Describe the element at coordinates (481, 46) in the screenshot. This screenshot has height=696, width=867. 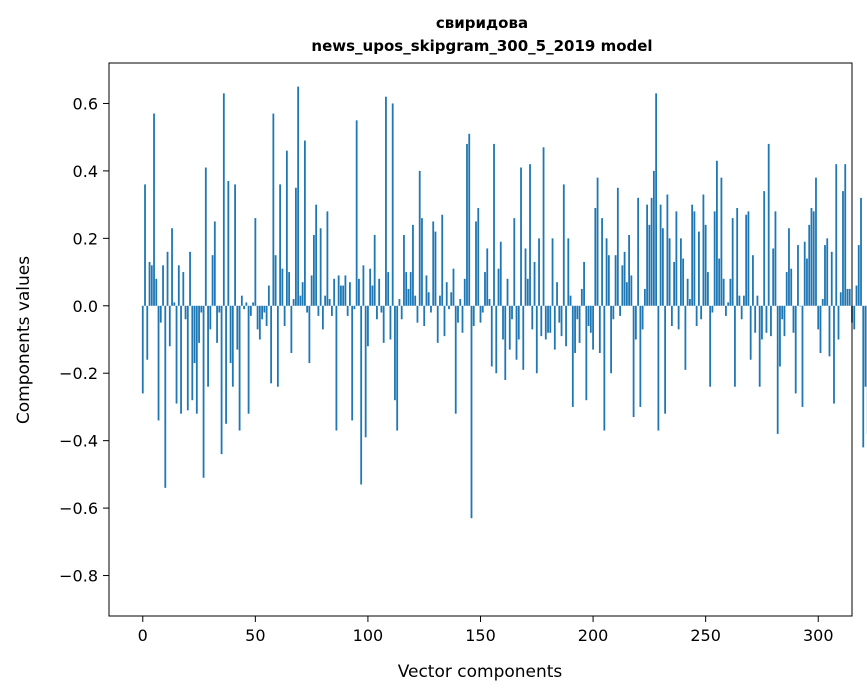
I see `chart-subtitle: news_upos_skipgram_300_5_2019 model` at that location.